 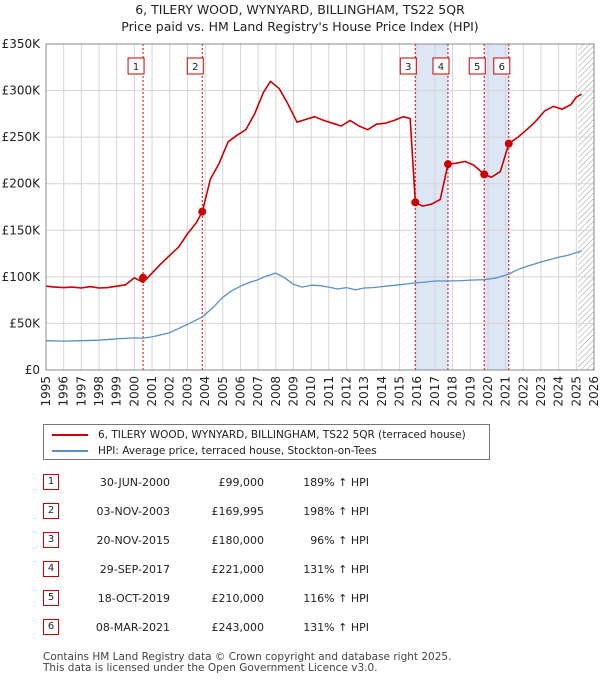 I want to click on sale-row-3: 3 20-NOV-2015 £180,000 96% ↑ HPI, so click(x=243, y=541).